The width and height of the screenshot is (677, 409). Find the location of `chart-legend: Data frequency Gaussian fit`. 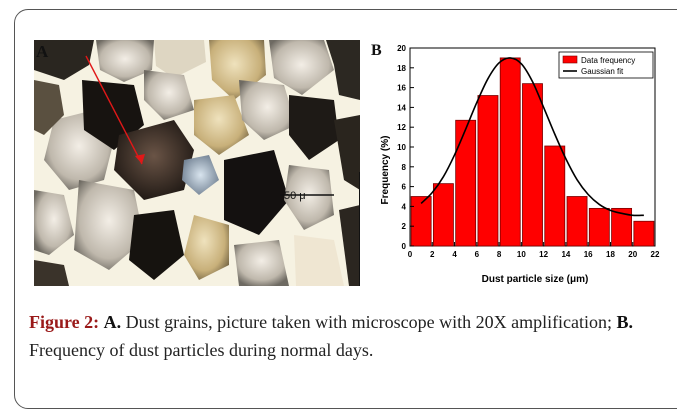

chart-legend: Data frequency Gaussian fit is located at coordinates (606, 65).